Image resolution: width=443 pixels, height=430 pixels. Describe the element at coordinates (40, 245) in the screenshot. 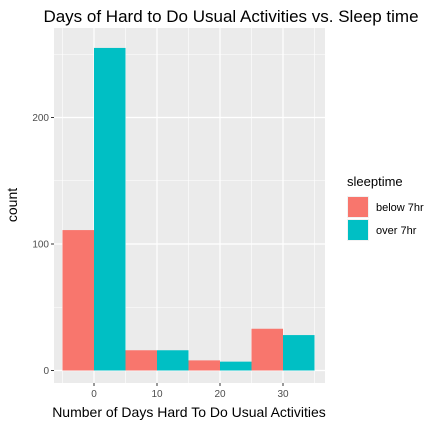

I see `y-tick-label: 100` at that location.